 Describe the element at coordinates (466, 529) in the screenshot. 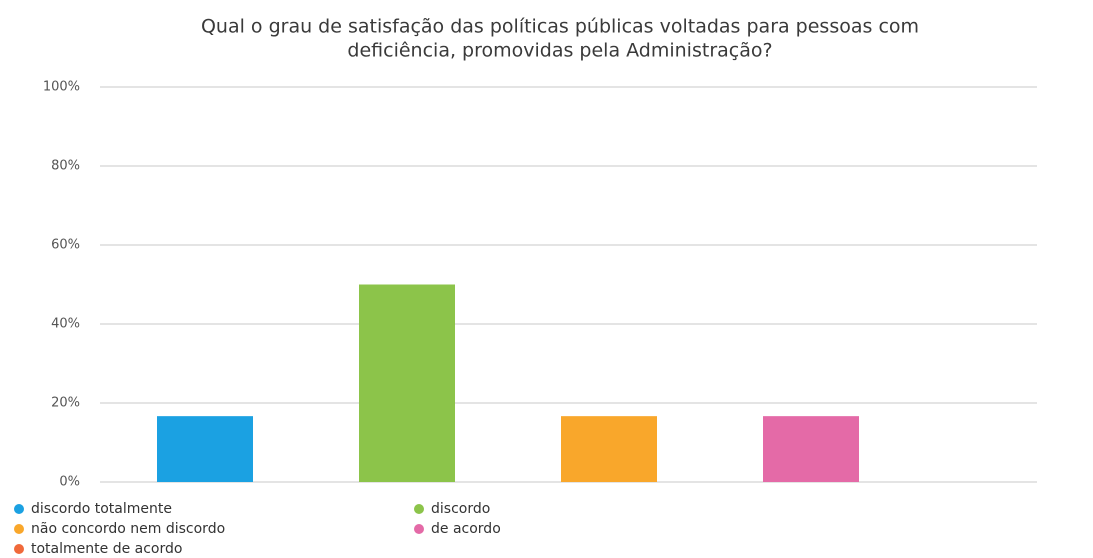

I see `legend-label: de acordo` at that location.